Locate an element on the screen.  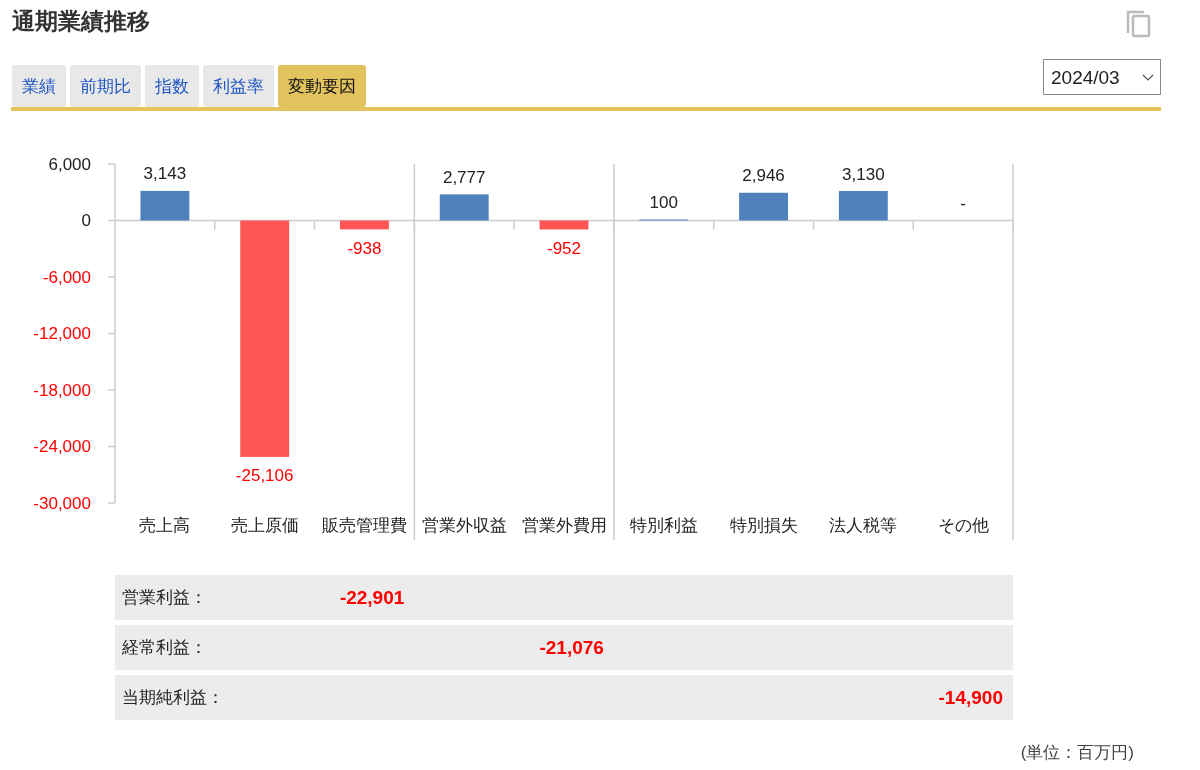
y-tick-label: -18,000 is located at coordinates (62, 390).